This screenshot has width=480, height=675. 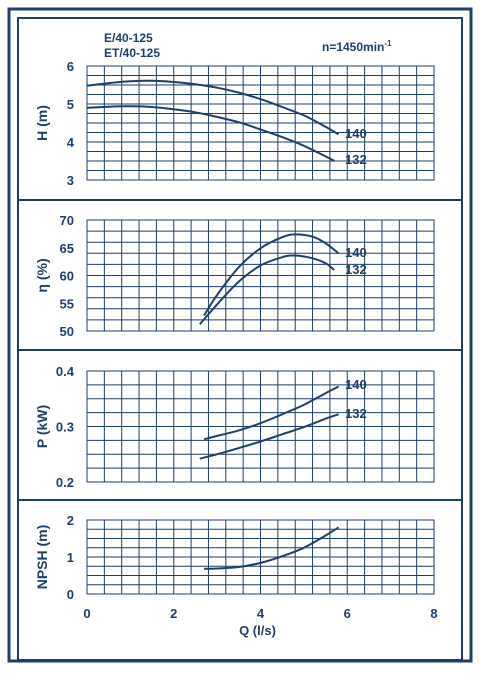 What do you see at coordinates (65, 427) in the screenshot?
I see `y-tick-power: 0.3` at bounding box center [65, 427].